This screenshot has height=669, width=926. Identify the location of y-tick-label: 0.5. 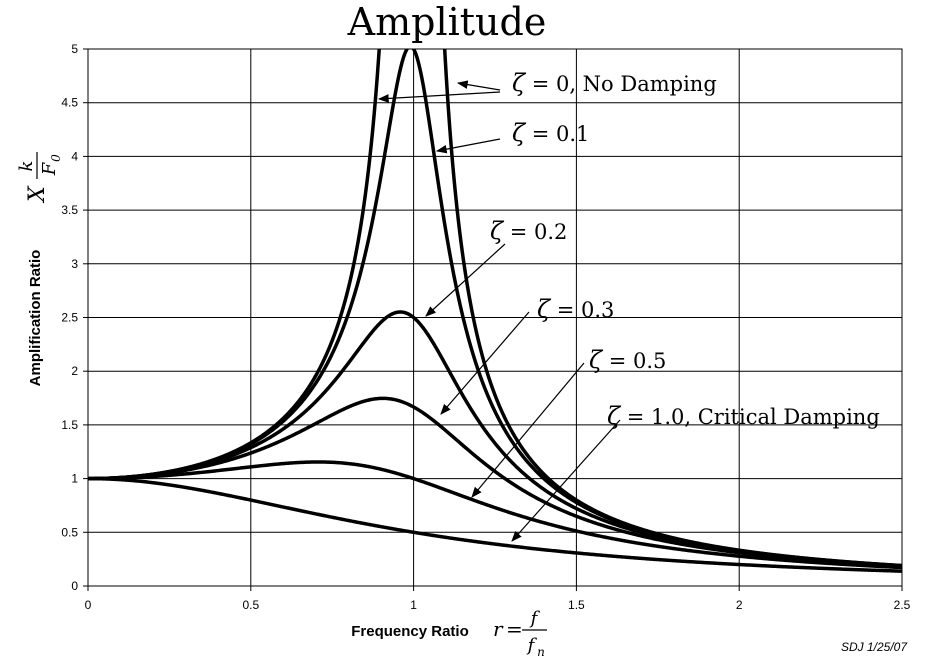
(69, 532).